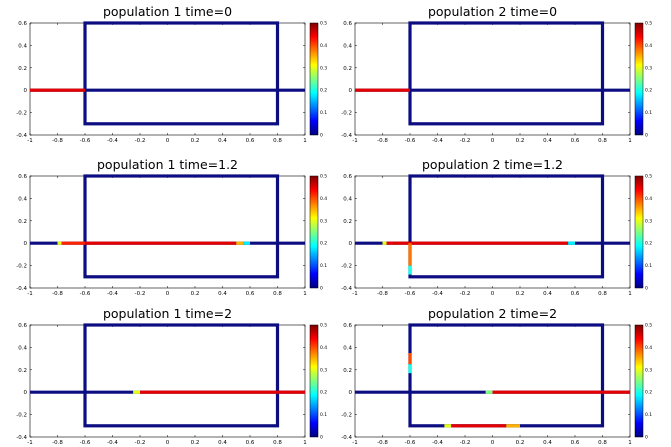 The height and width of the screenshot is (447, 671). Describe the element at coordinates (323, 370) in the screenshot. I see `colorbar-tick-label: 0.3` at that location.